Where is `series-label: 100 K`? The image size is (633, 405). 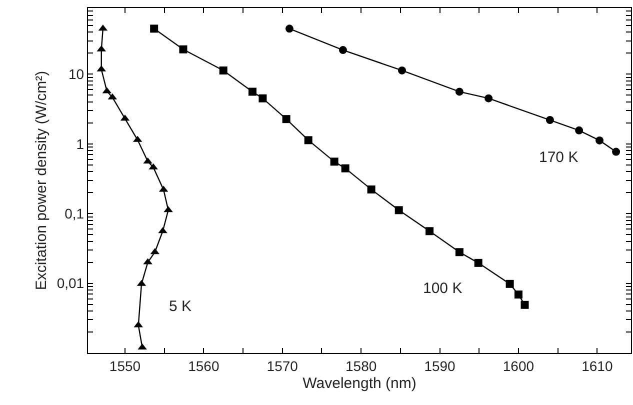
series-label: 100 K is located at coordinates (442, 288).